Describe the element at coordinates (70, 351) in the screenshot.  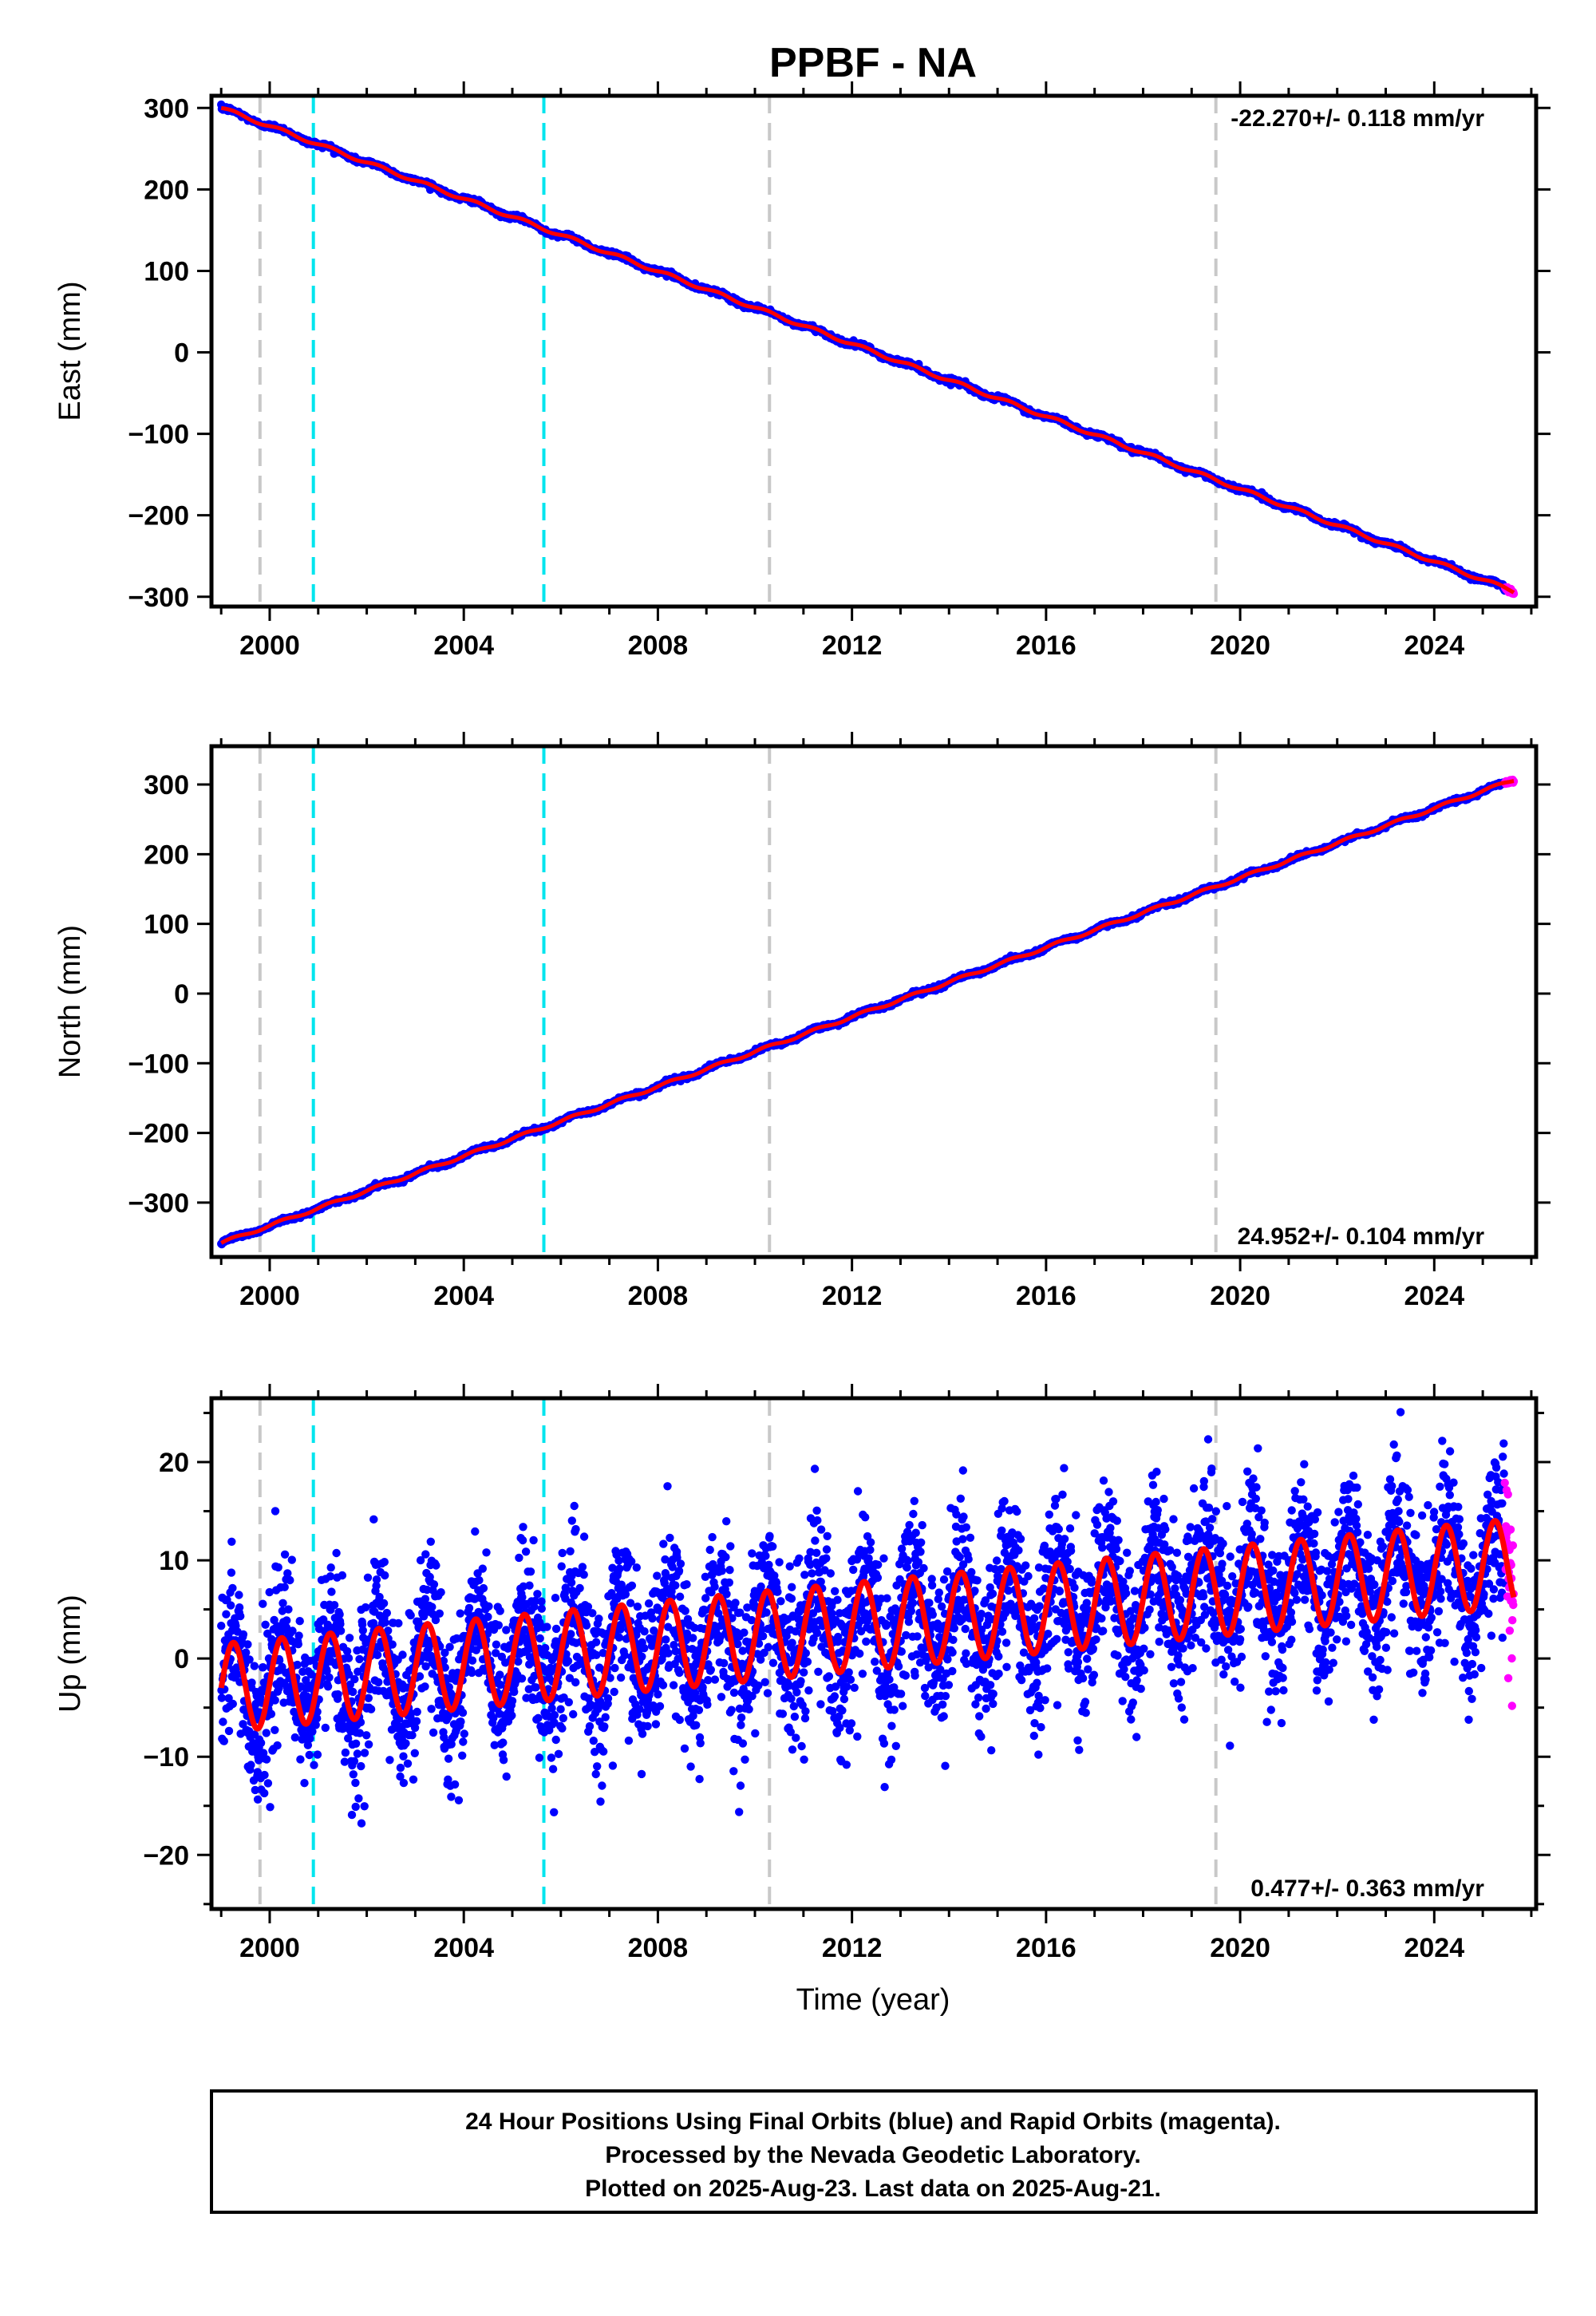
I see `east-y-axis-label: East (mm)` at that location.